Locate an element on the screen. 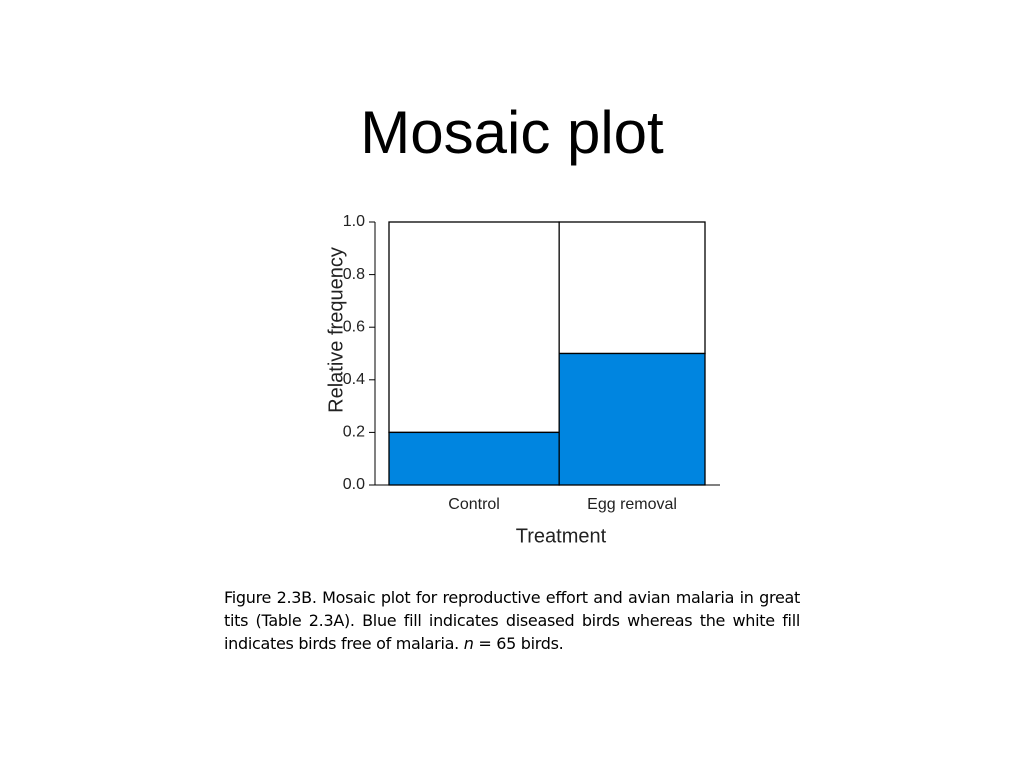 The height and width of the screenshot is (768, 1024). slide-title: Mosaic plot is located at coordinates (512, 132).